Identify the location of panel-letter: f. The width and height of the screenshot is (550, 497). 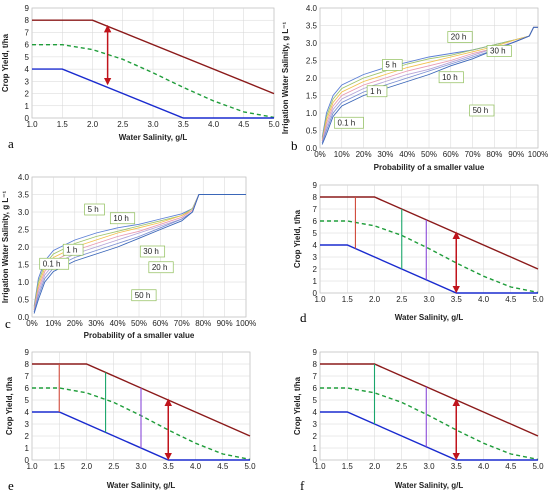
(302, 485).